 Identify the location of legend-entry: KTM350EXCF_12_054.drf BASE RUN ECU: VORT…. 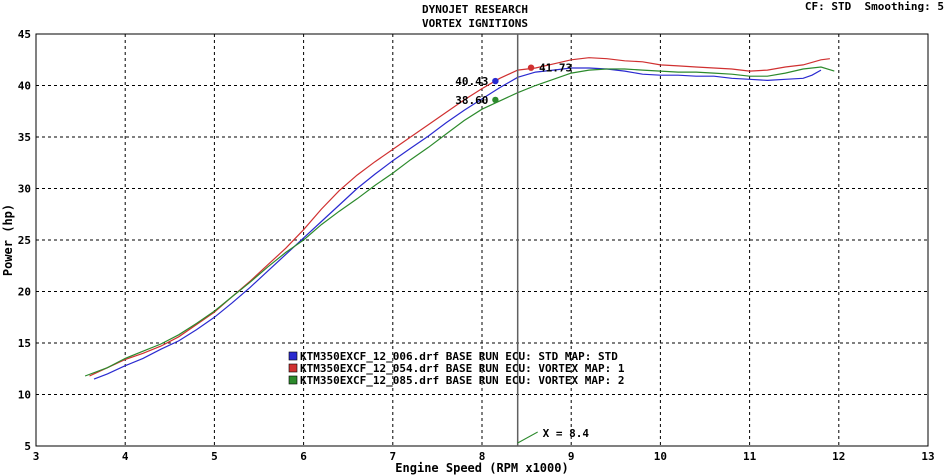
(462, 368).